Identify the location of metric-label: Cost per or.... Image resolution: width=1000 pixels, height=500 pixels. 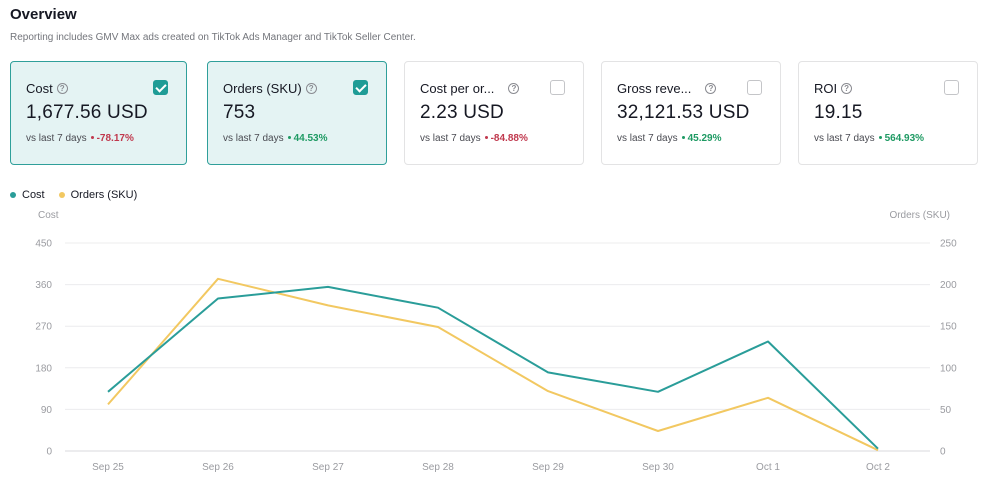
(457, 88).